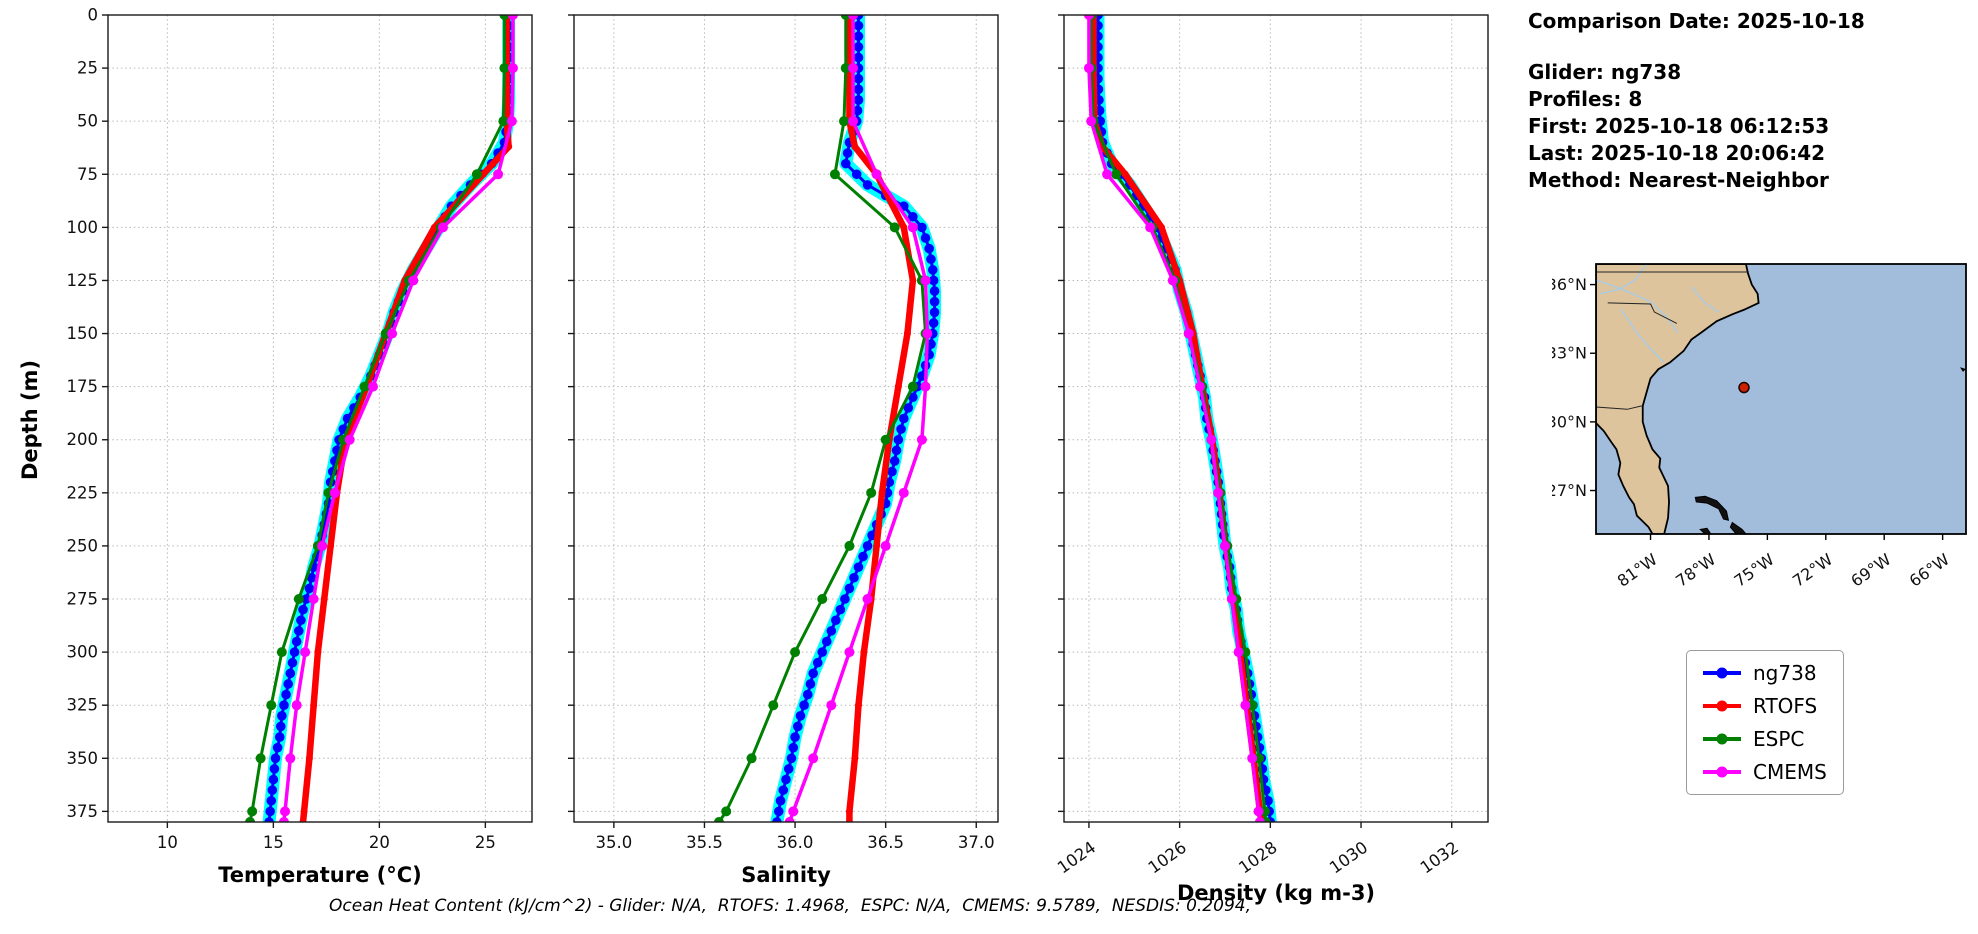  What do you see at coordinates (1569, 490) in the screenshot?
I see `map-lat-tick-label: 27°N` at bounding box center [1569, 490].